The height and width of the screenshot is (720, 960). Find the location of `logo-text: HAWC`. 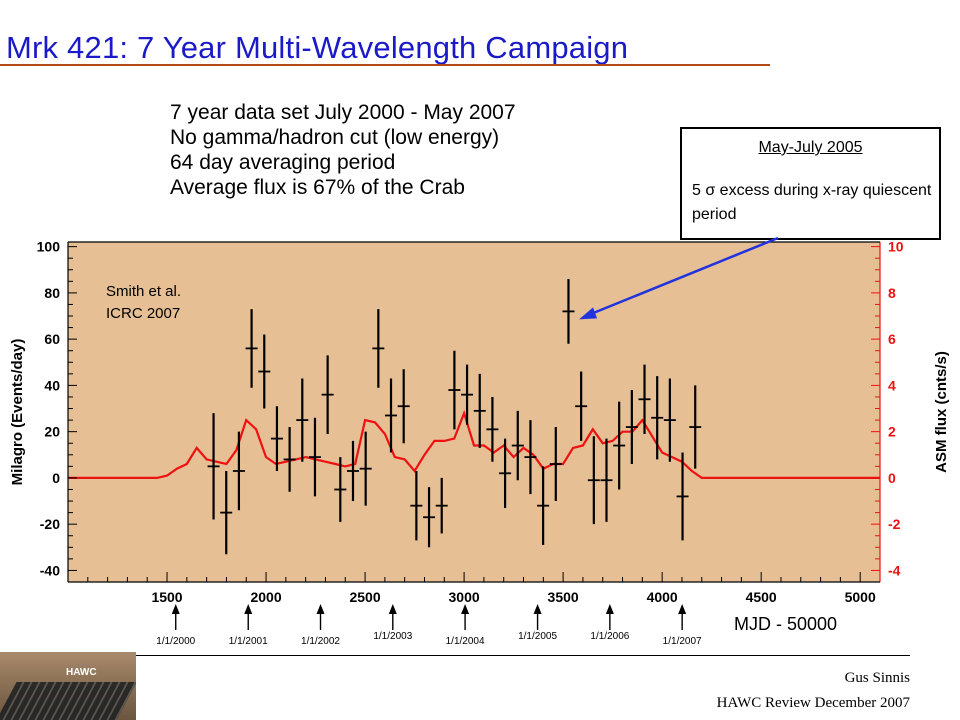

logo-text: HAWC is located at coordinates (81, 672).